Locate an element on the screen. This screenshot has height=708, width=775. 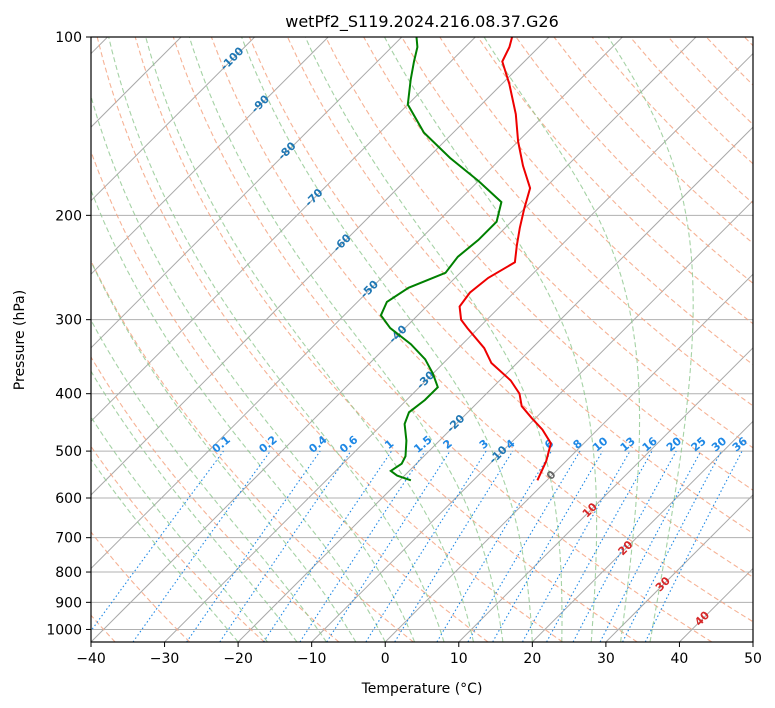
chart-title: wetPf2_S119.2024.216.08.37.G26 is located at coordinates (422, 22).